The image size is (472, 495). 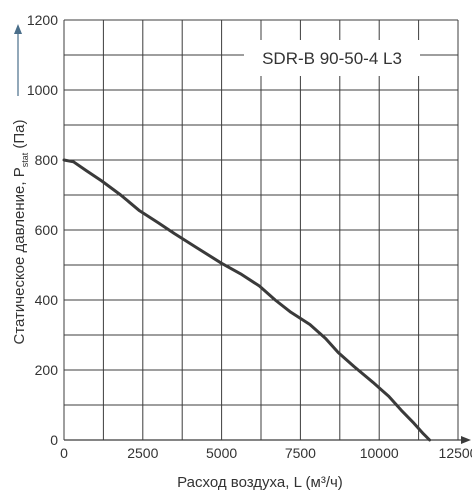 I want to click on x-tick-label: 2500, so click(x=142, y=453).